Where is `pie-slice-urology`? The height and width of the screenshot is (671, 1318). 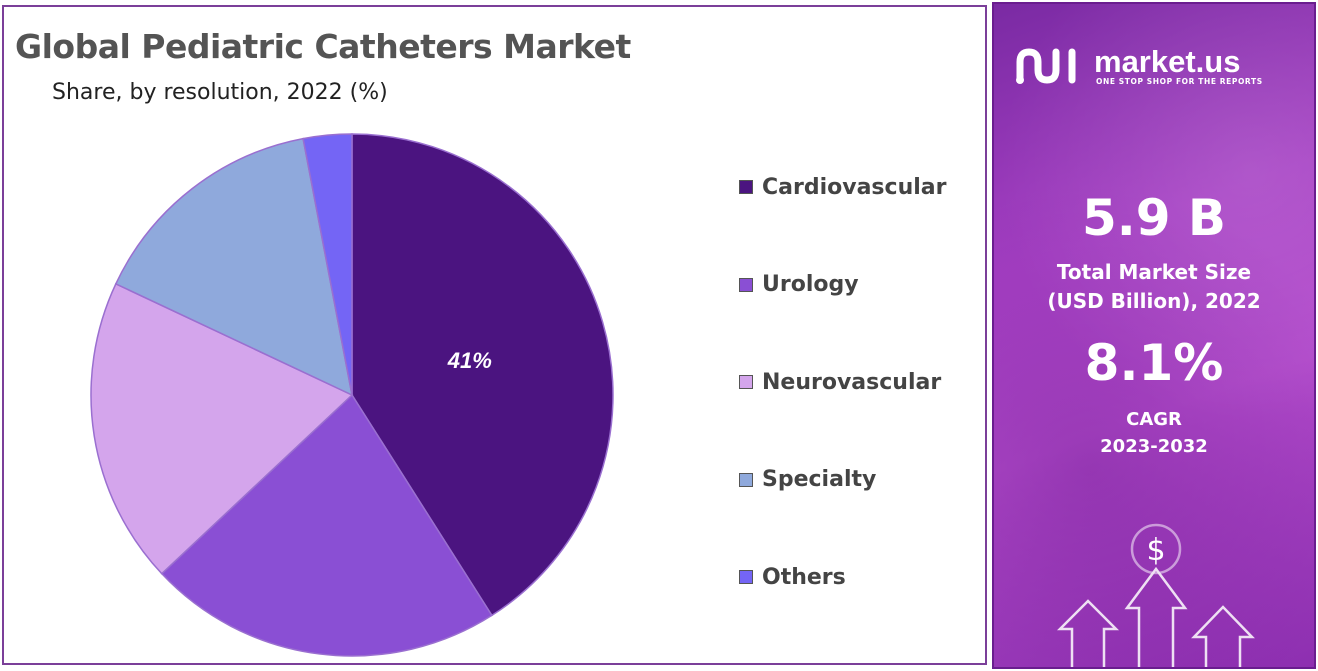
pie-slice-urology is located at coordinates (326, 525).